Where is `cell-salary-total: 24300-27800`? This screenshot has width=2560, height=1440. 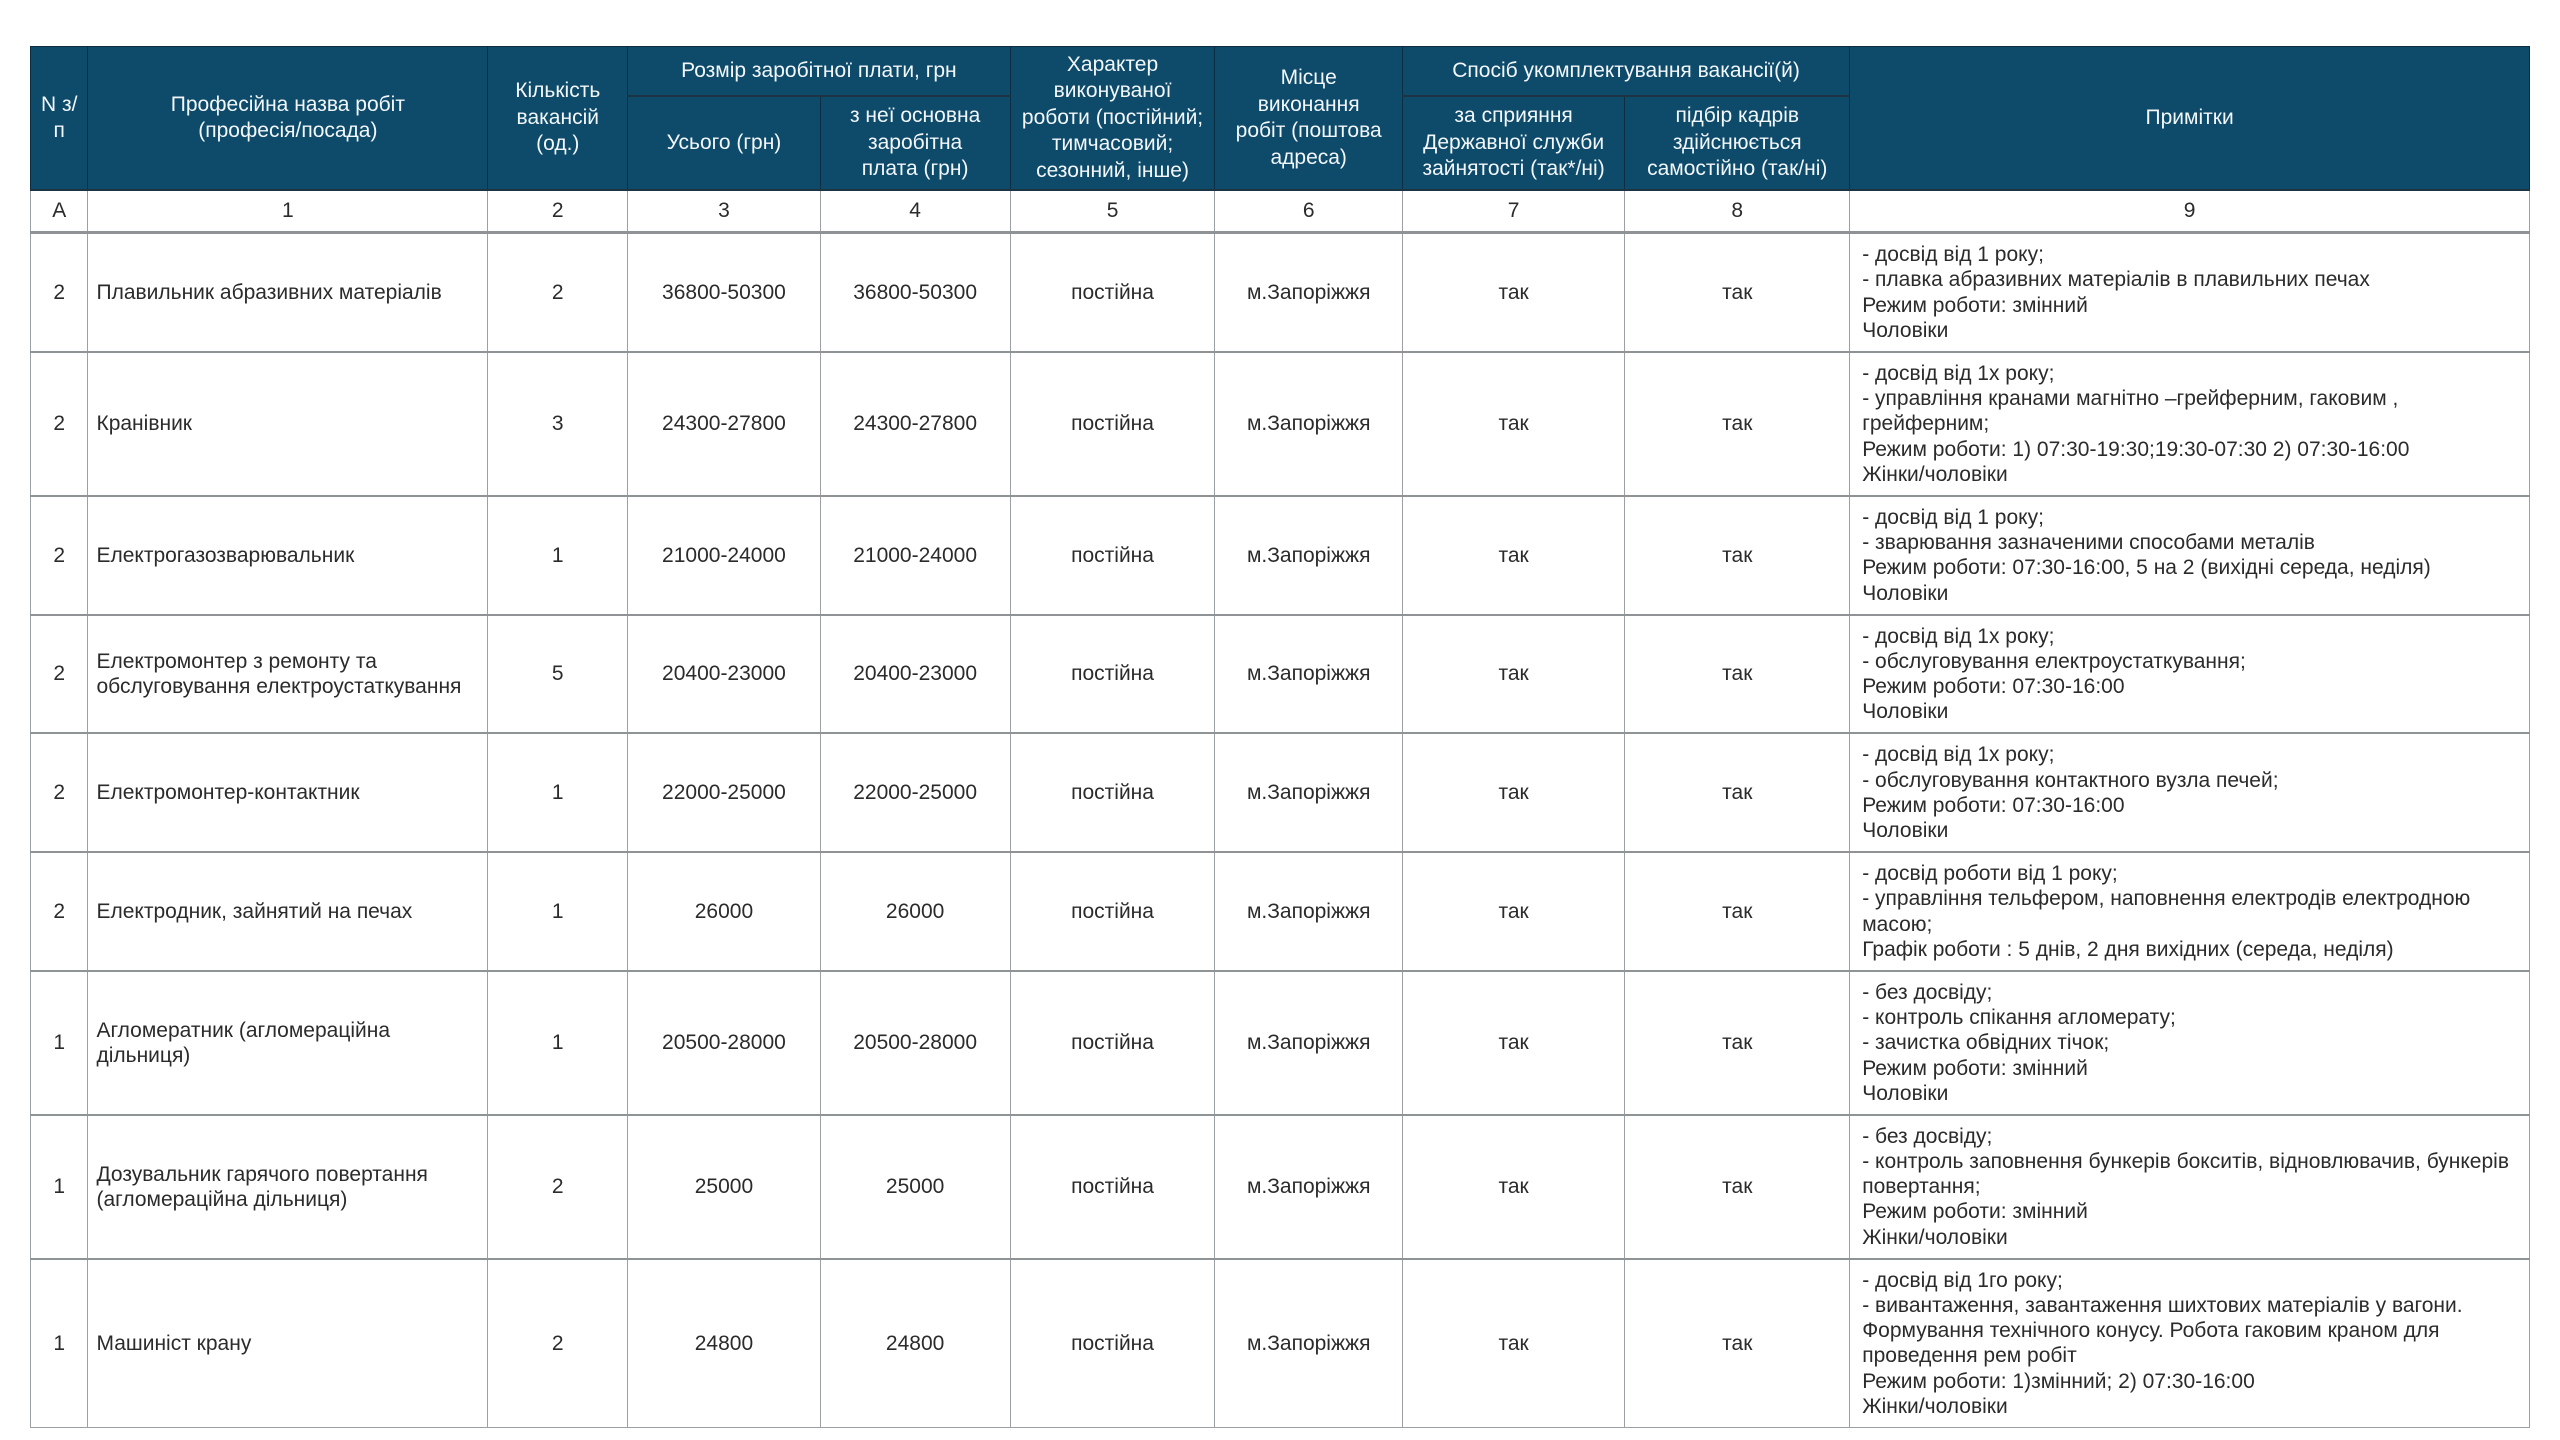 cell-salary-total: 24300-27800 is located at coordinates (724, 424).